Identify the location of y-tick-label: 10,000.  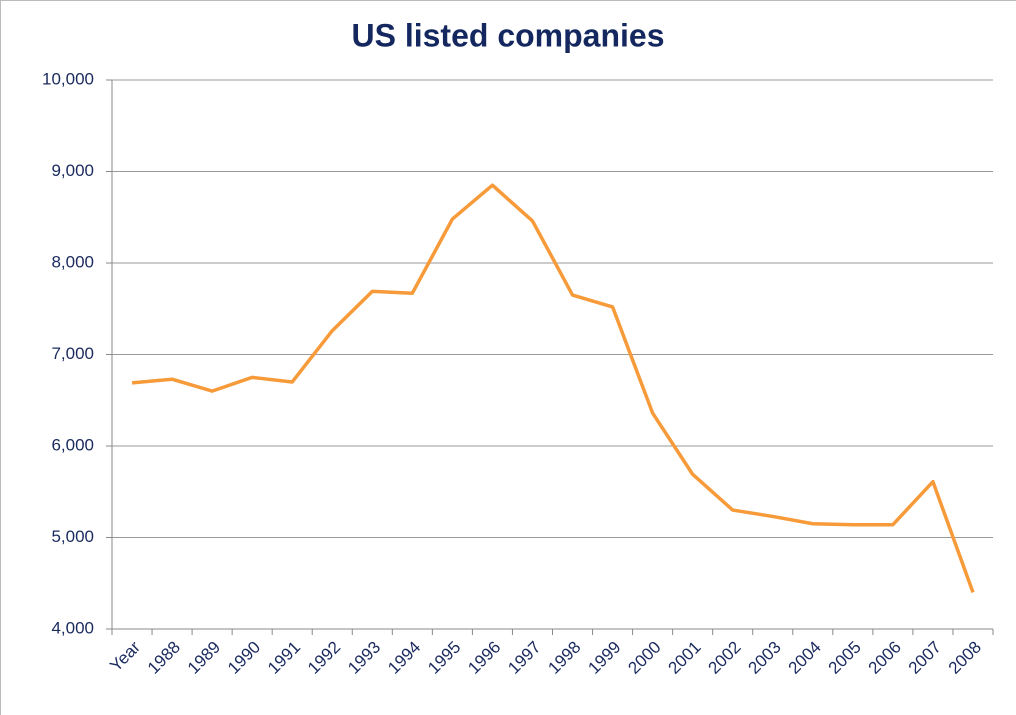
(68, 78).